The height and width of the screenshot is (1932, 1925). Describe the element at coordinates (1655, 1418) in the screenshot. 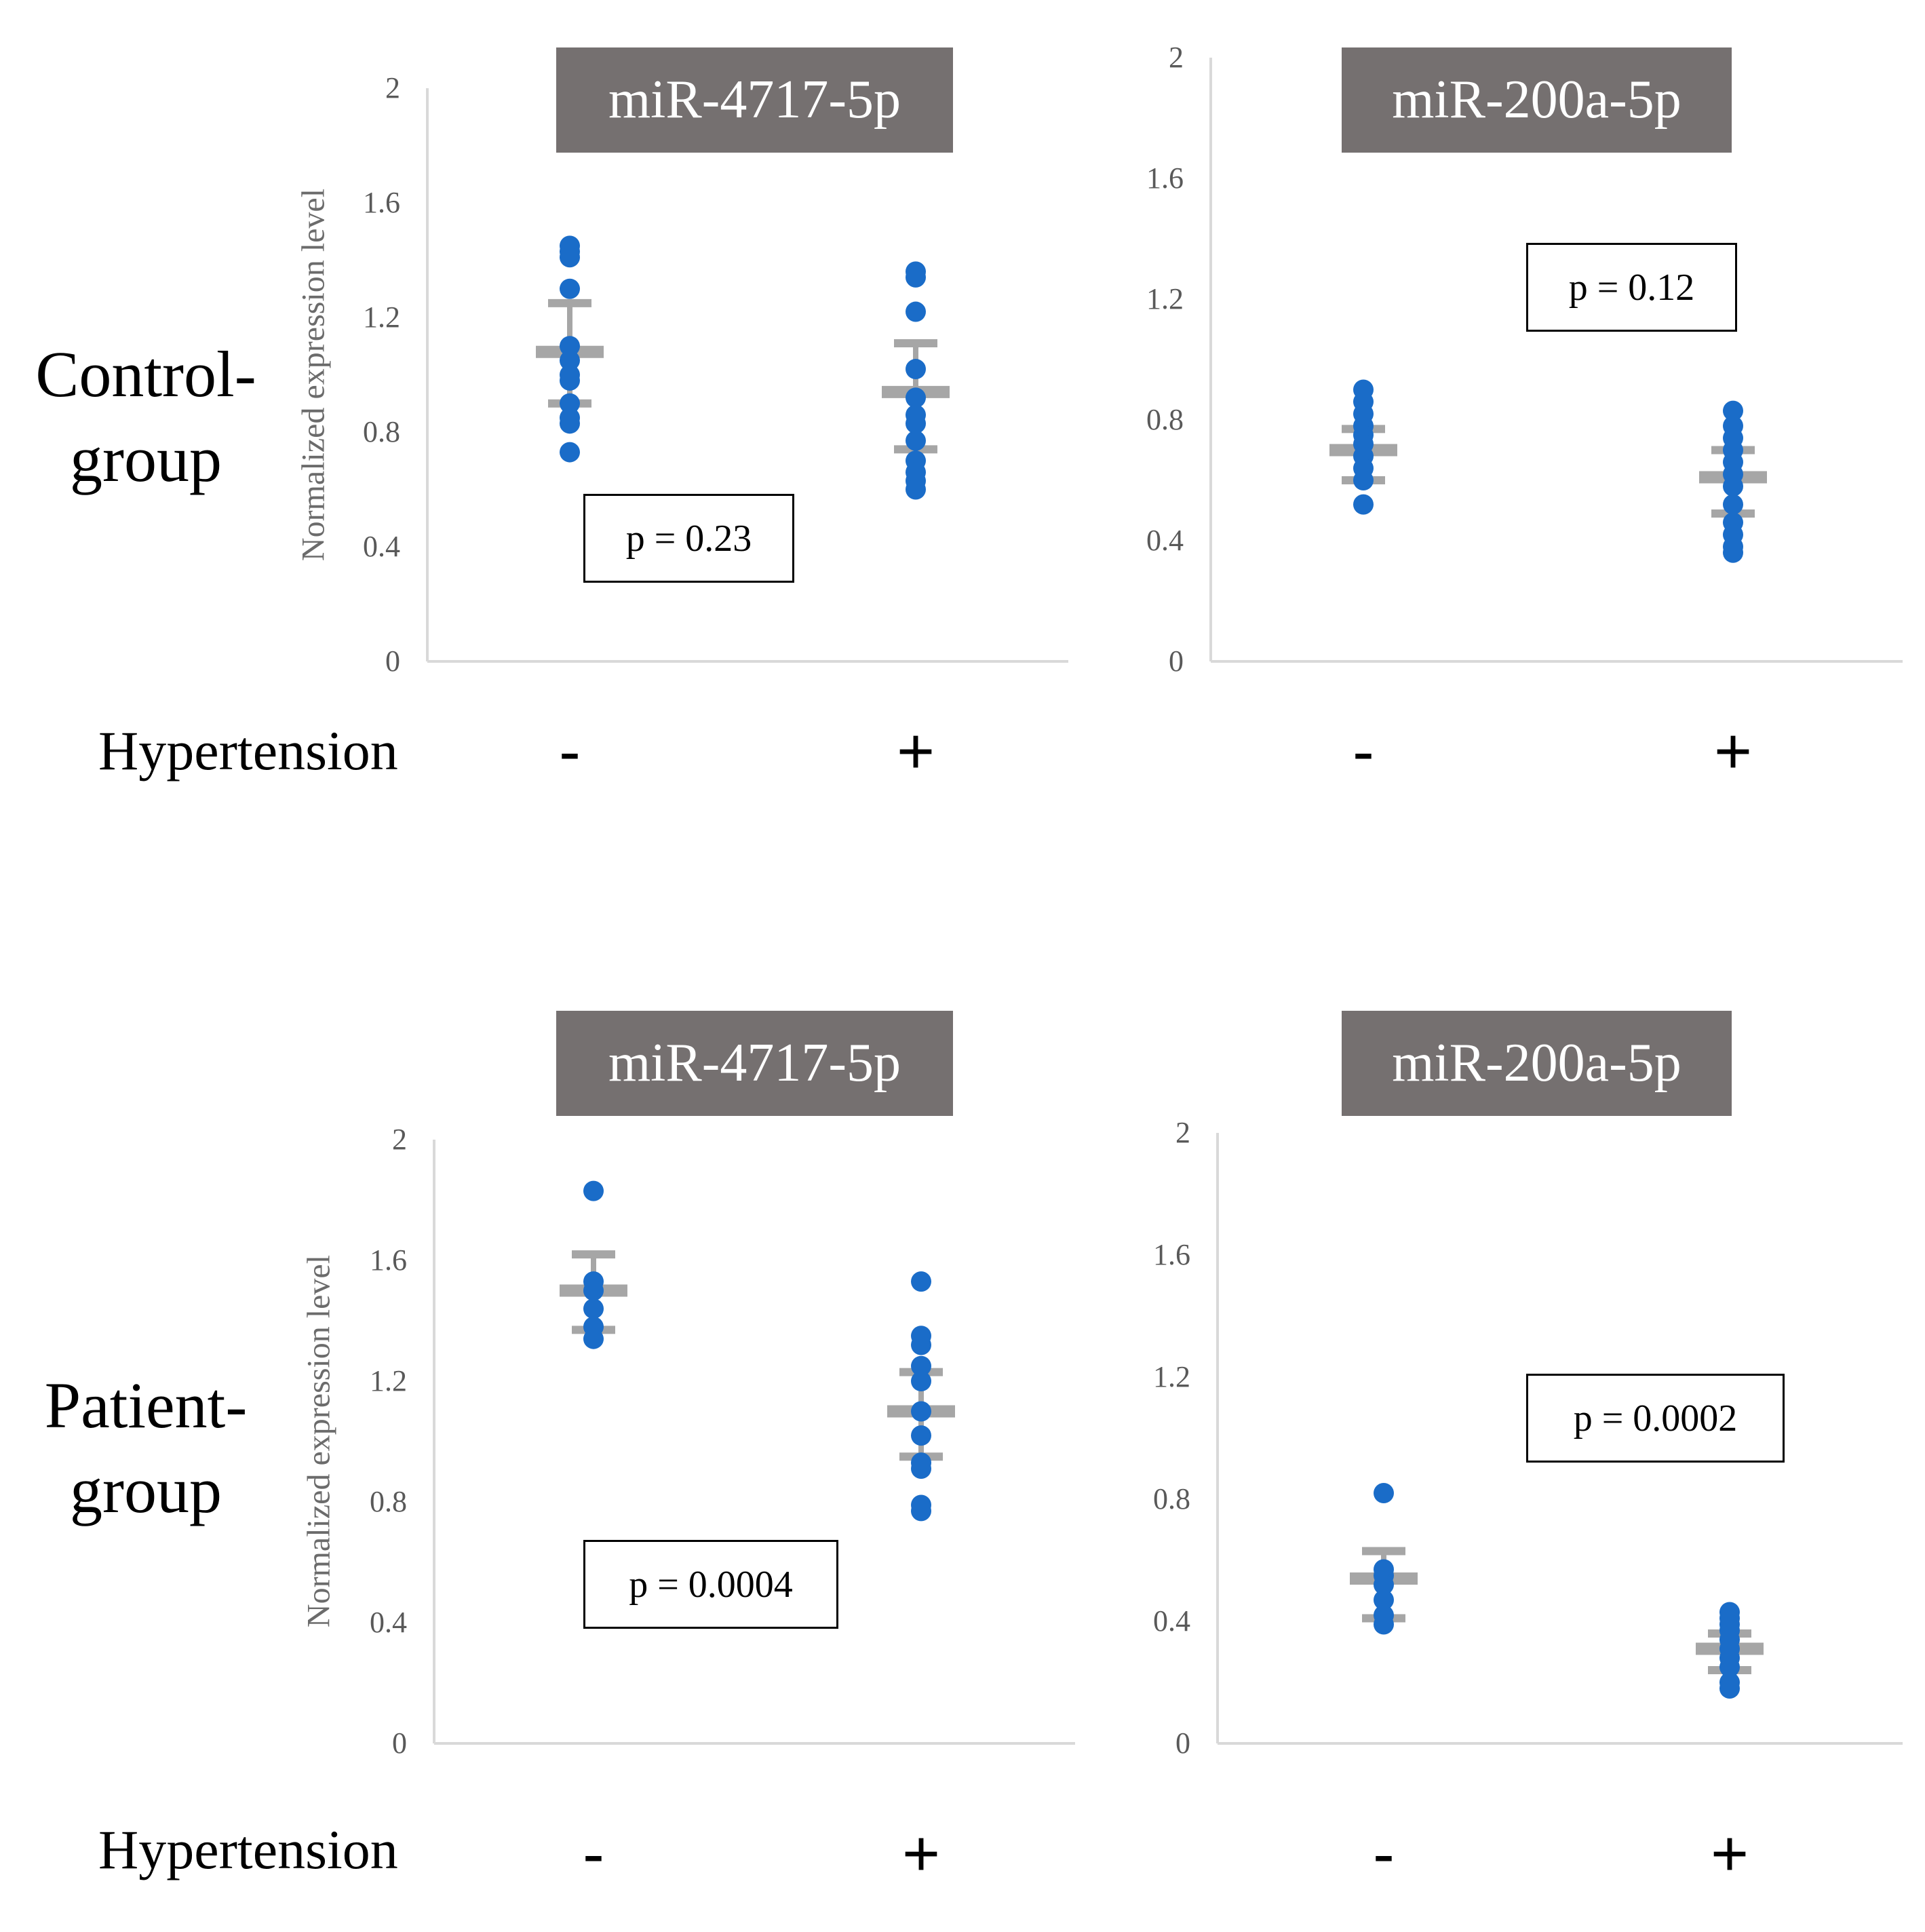

I see `p-value-box: p = 0.0002` at that location.